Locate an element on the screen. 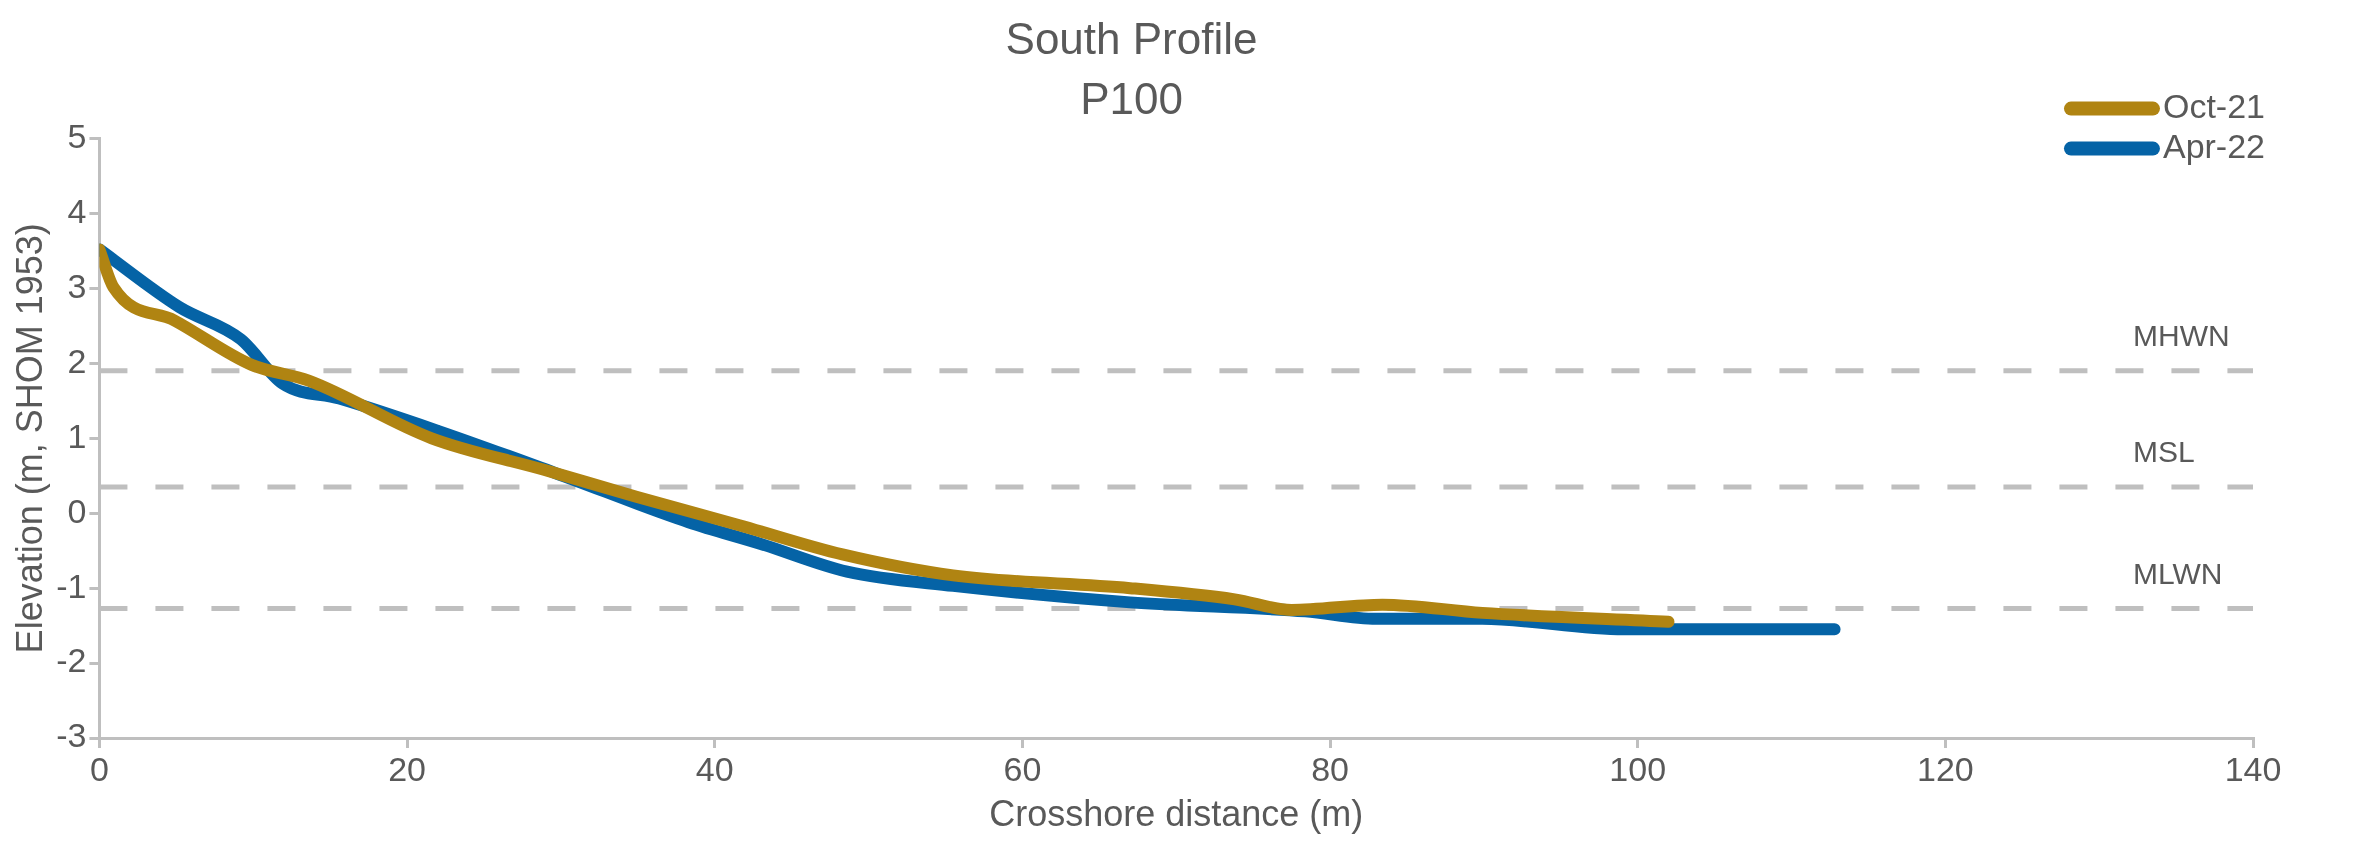 The image size is (2363, 843). legend-label: Apr-22 is located at coordinates (2214, 145).